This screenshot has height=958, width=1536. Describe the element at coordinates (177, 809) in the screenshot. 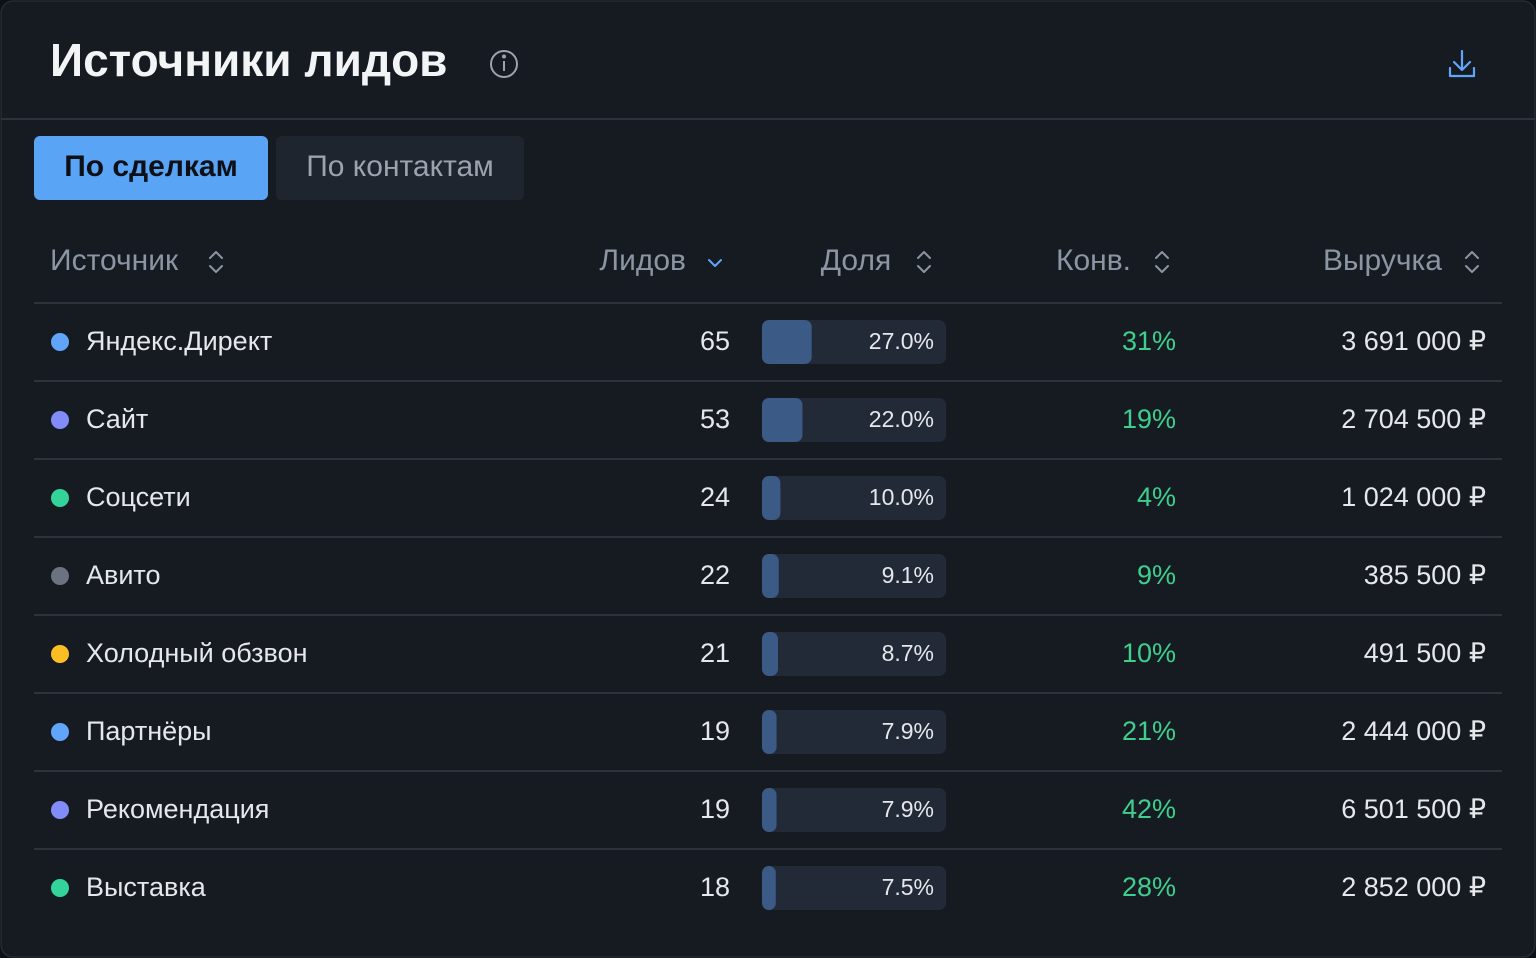

I see `source-name: Рекомендация` at that location.